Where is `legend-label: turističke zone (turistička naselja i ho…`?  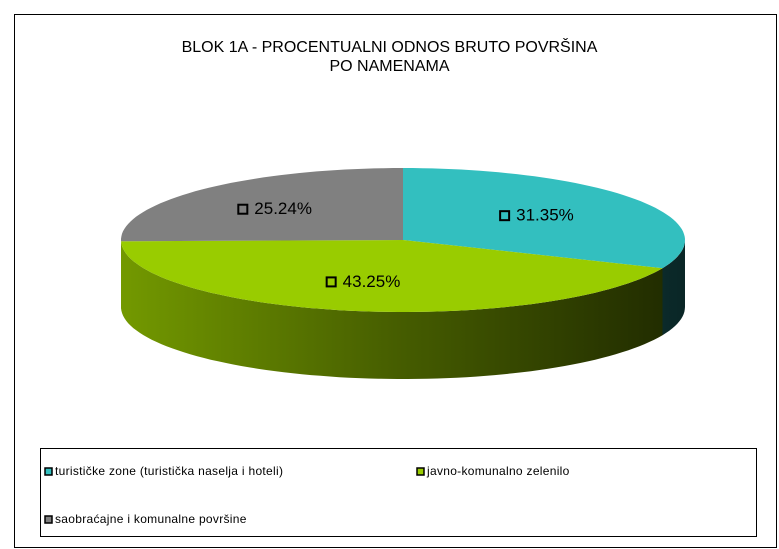 legend-label: turističke zone (turistička naselja i ho… is located at coordinates (169, 471).